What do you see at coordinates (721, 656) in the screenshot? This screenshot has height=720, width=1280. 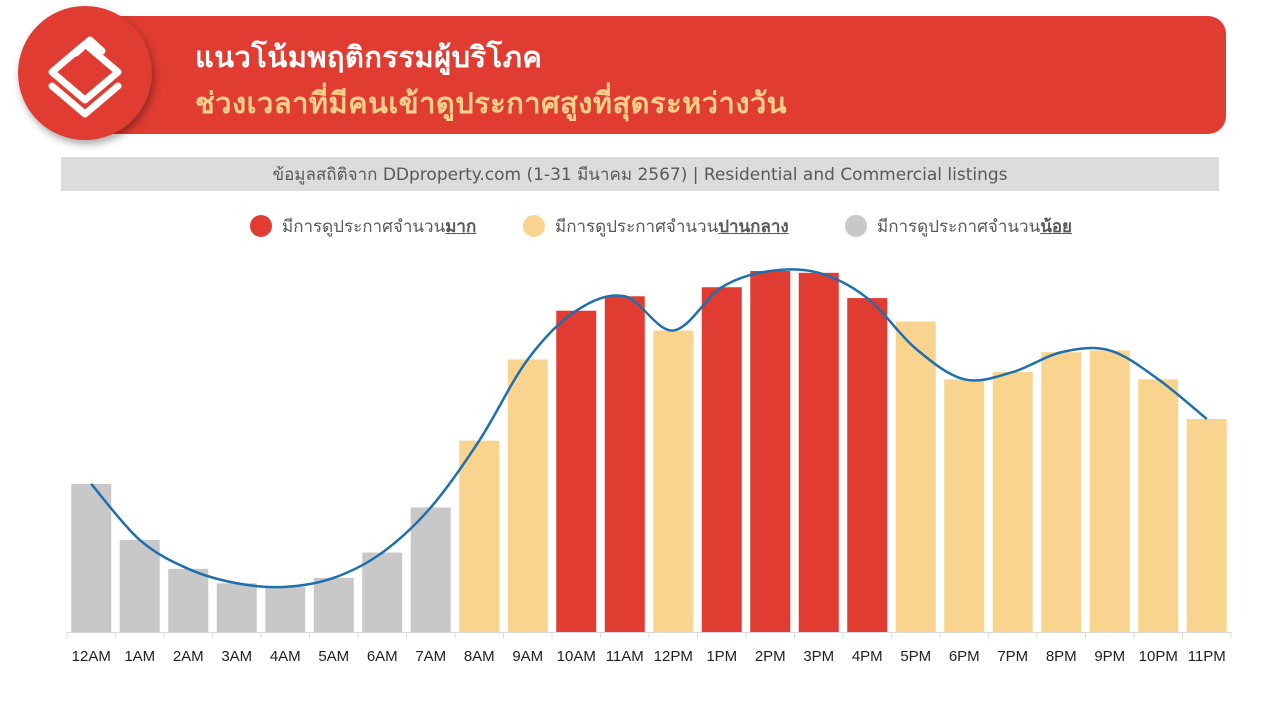 I see `x-tick-label-1pm: 1PM` at bounding box center [721, 656].